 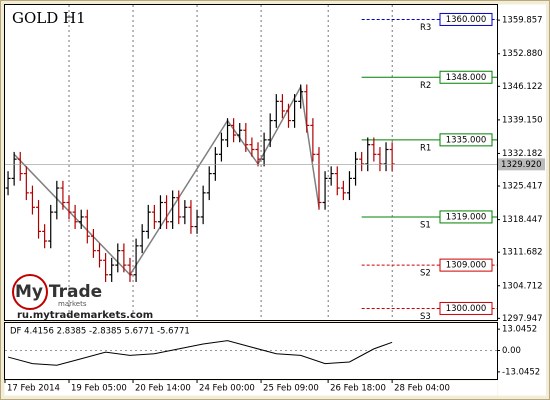 I want to click on y-tick-label: 1346.122, so click(x=522, y=87).